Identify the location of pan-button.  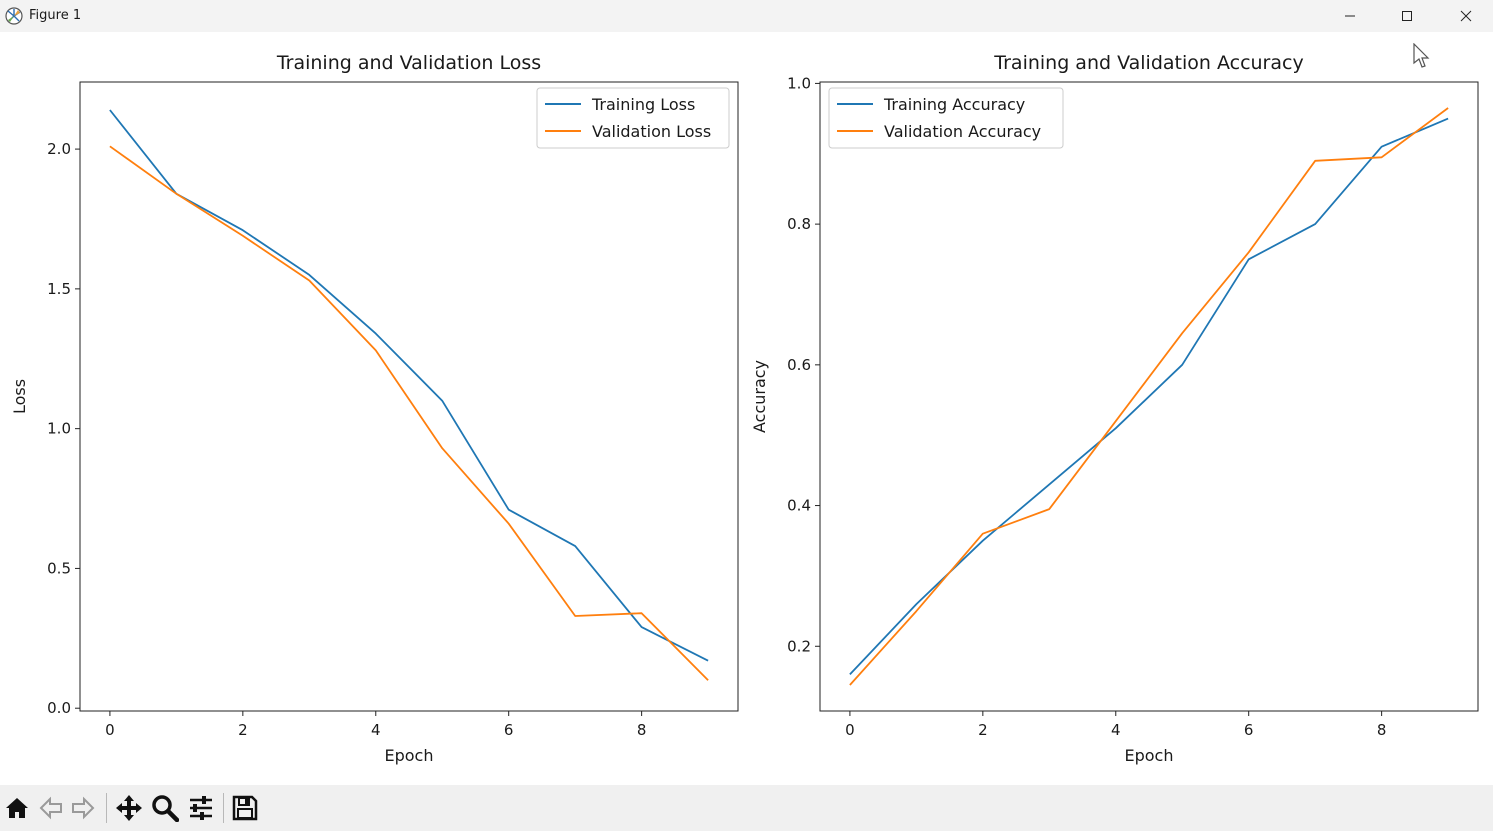
(129, 808).